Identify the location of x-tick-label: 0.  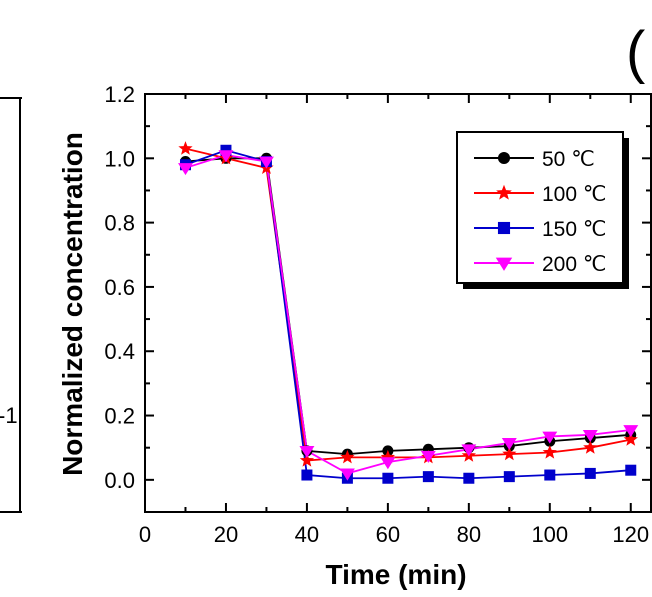
(145, 534).